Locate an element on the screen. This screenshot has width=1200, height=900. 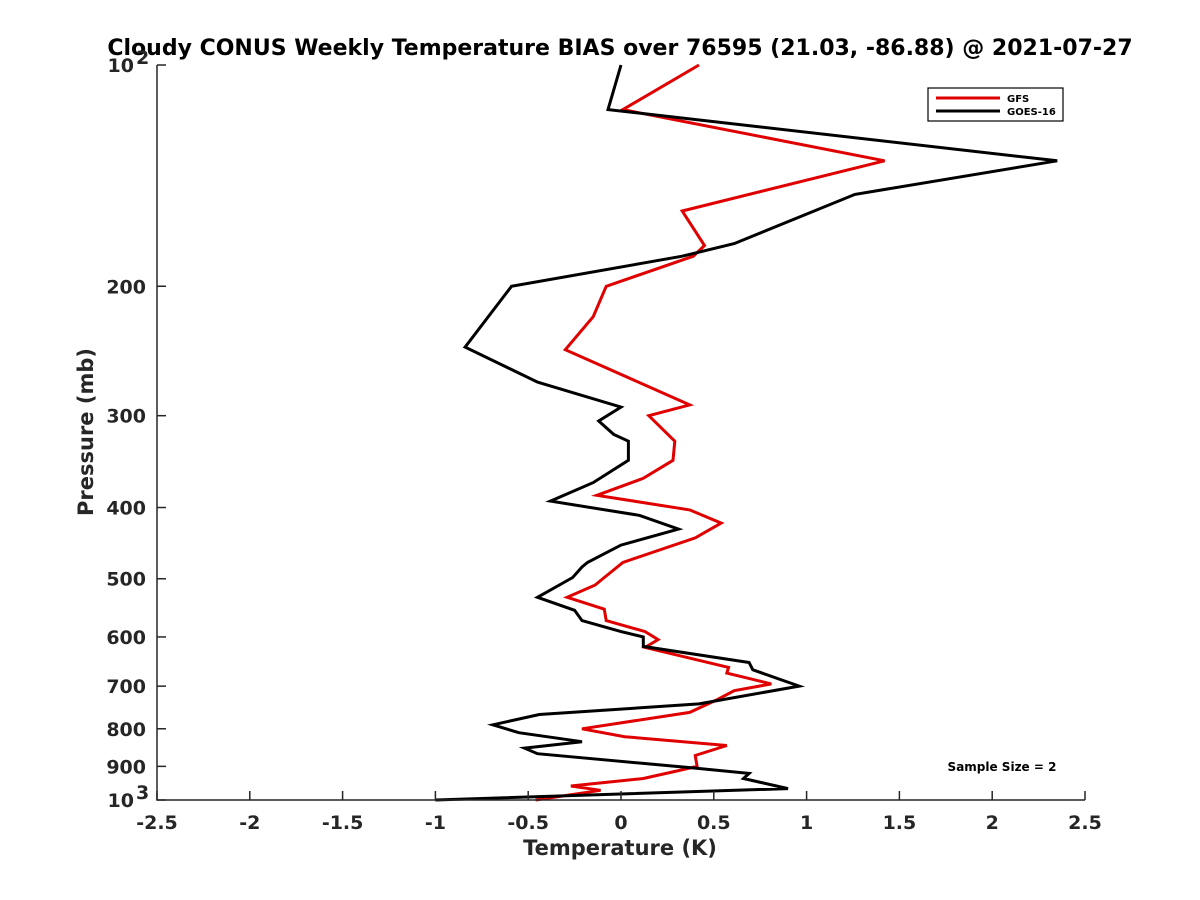
legend-box is located at coordinates (995, 104).